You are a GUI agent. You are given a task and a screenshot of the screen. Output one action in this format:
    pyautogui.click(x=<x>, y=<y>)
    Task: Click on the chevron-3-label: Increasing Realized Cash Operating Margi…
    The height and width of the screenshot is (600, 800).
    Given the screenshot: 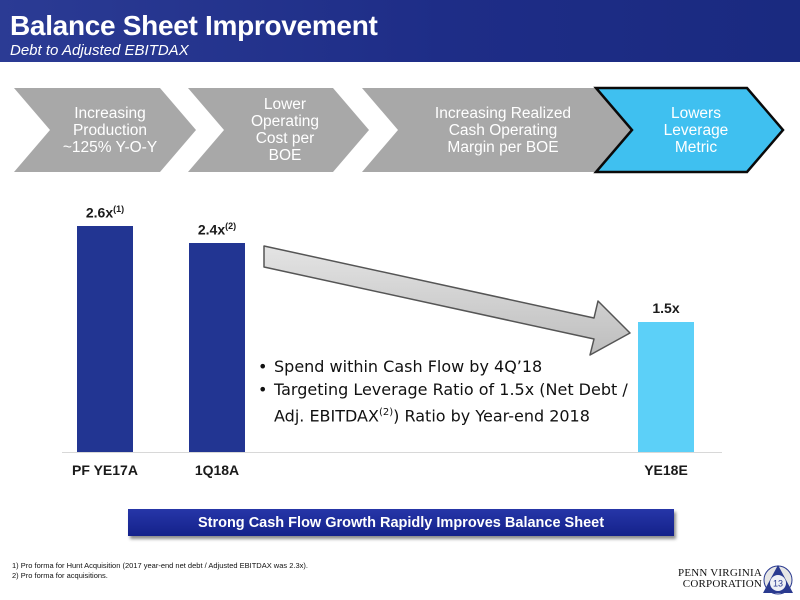 What is the action you would take?
    pyautogui.click(x=503, y=130)
    